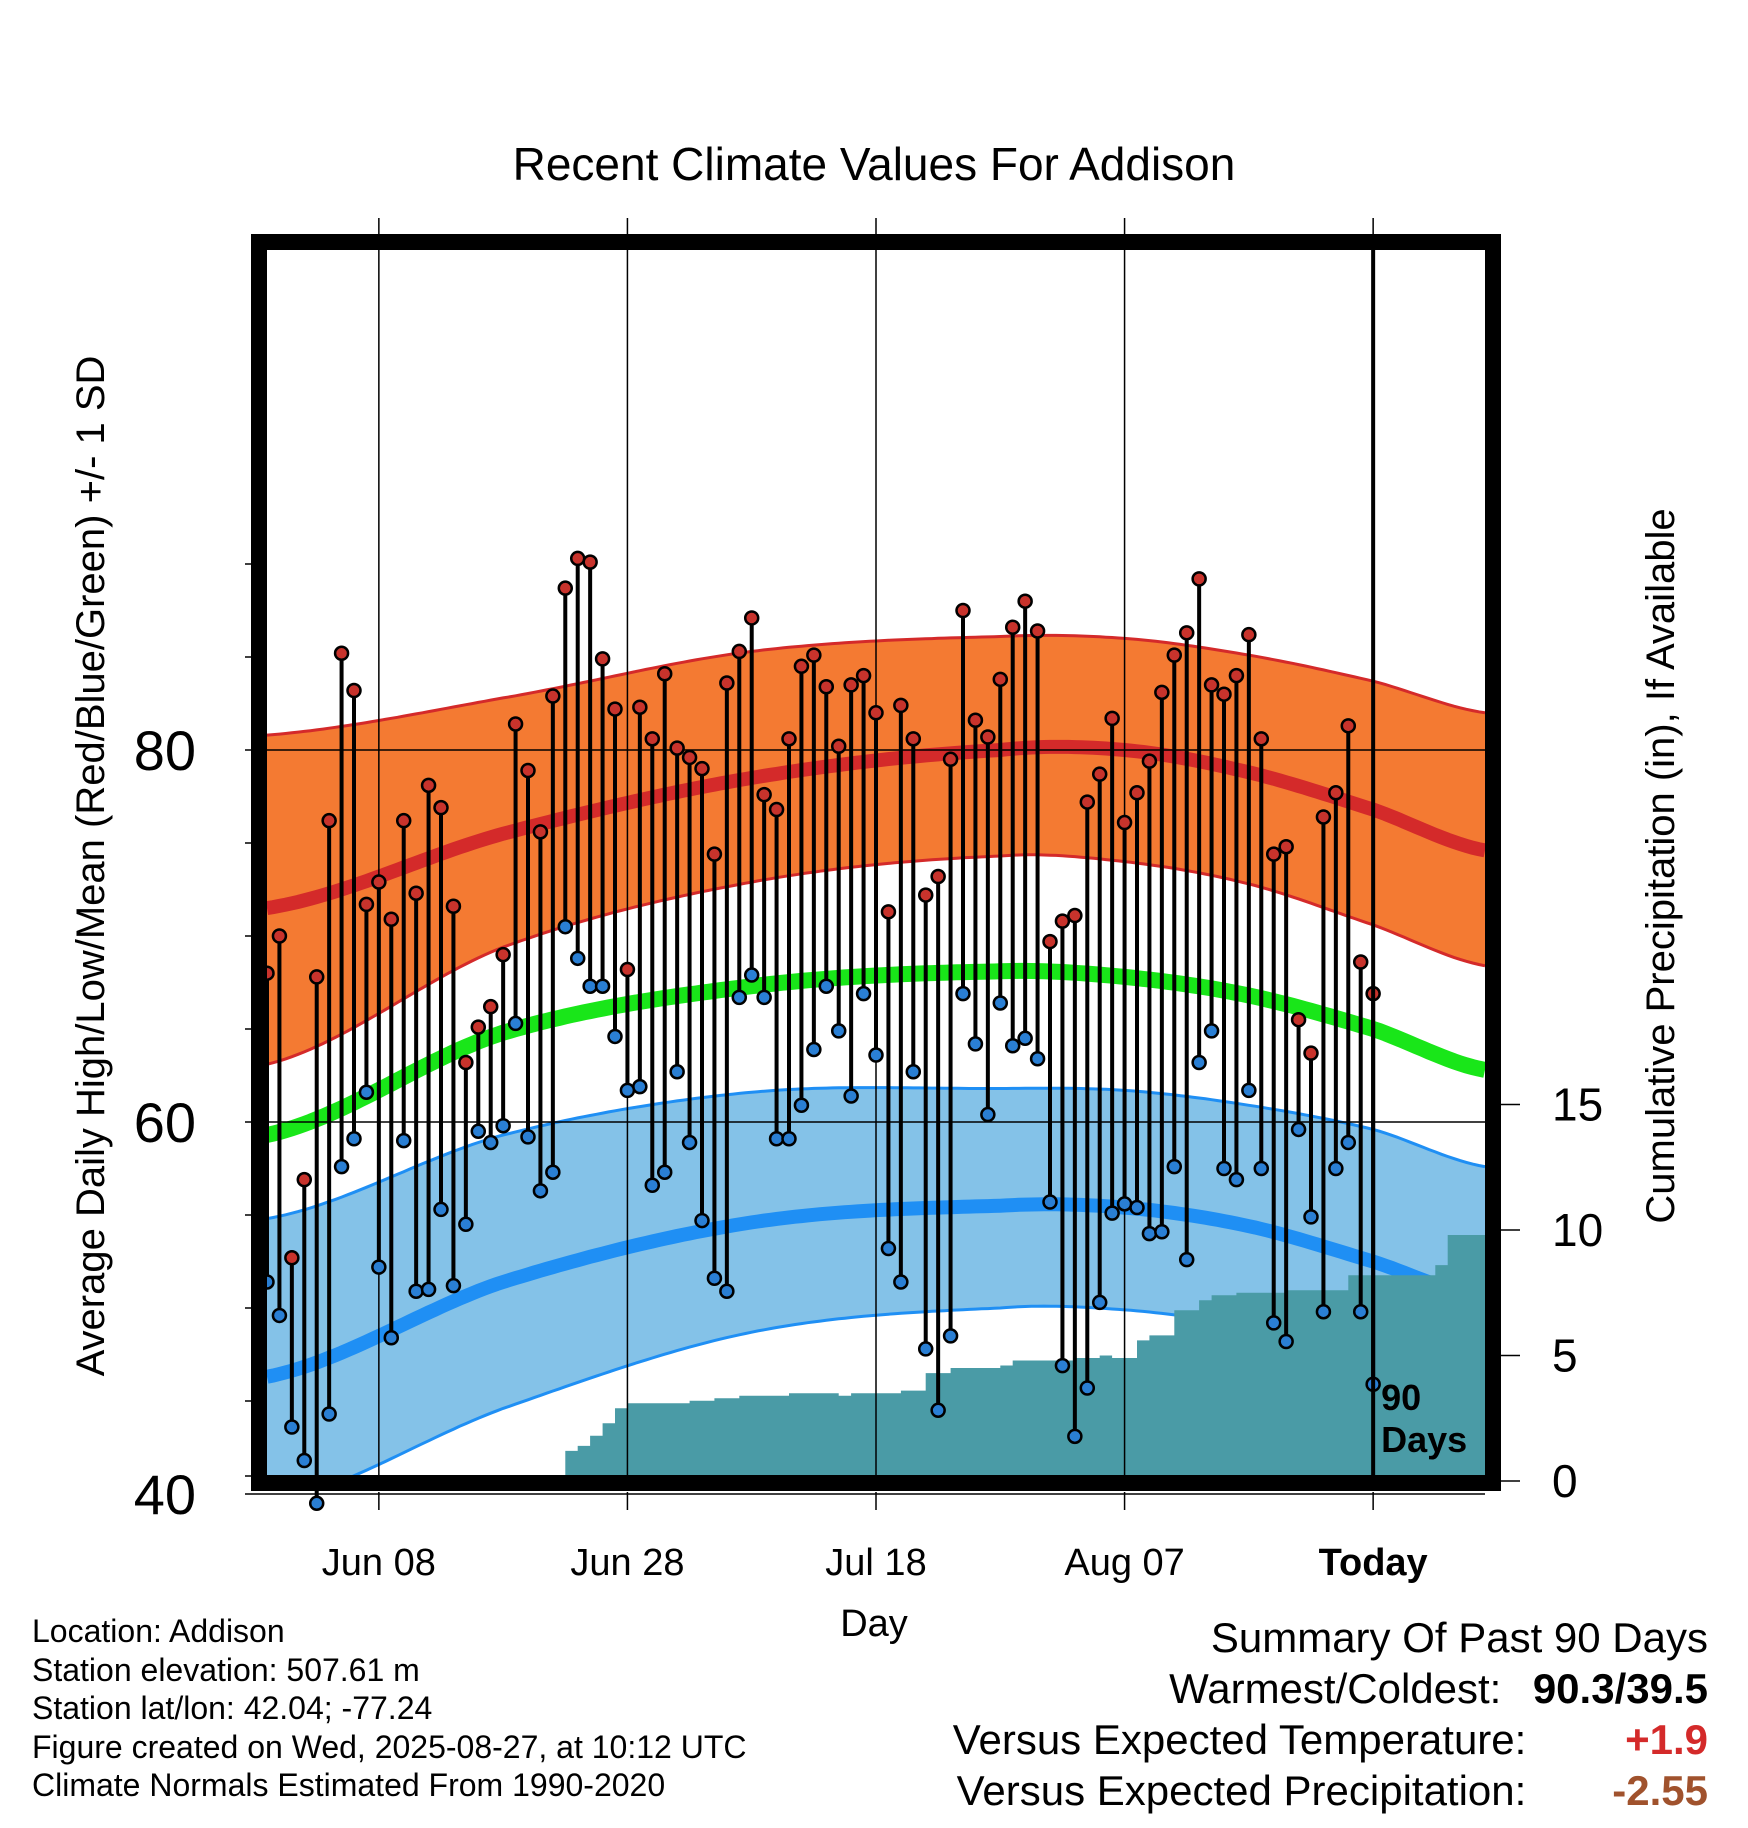 The width and height of the screenshot is (1748, 1828). Describe the element at coordinates (874, 164) in the screenshot. I see `chart-title: Recent Climate Values For Addison` at that location.